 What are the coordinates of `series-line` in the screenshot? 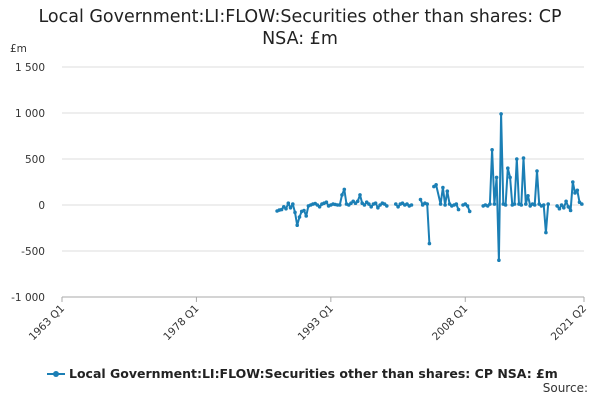 It's located at (516, 187).